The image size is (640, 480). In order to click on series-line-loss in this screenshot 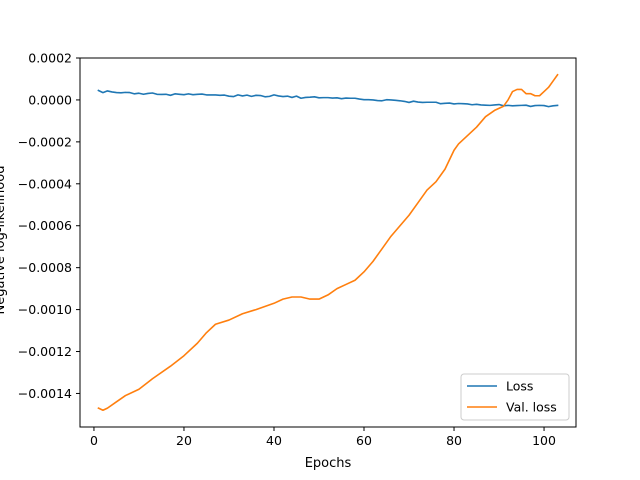, I will do `click(328, 98)`.